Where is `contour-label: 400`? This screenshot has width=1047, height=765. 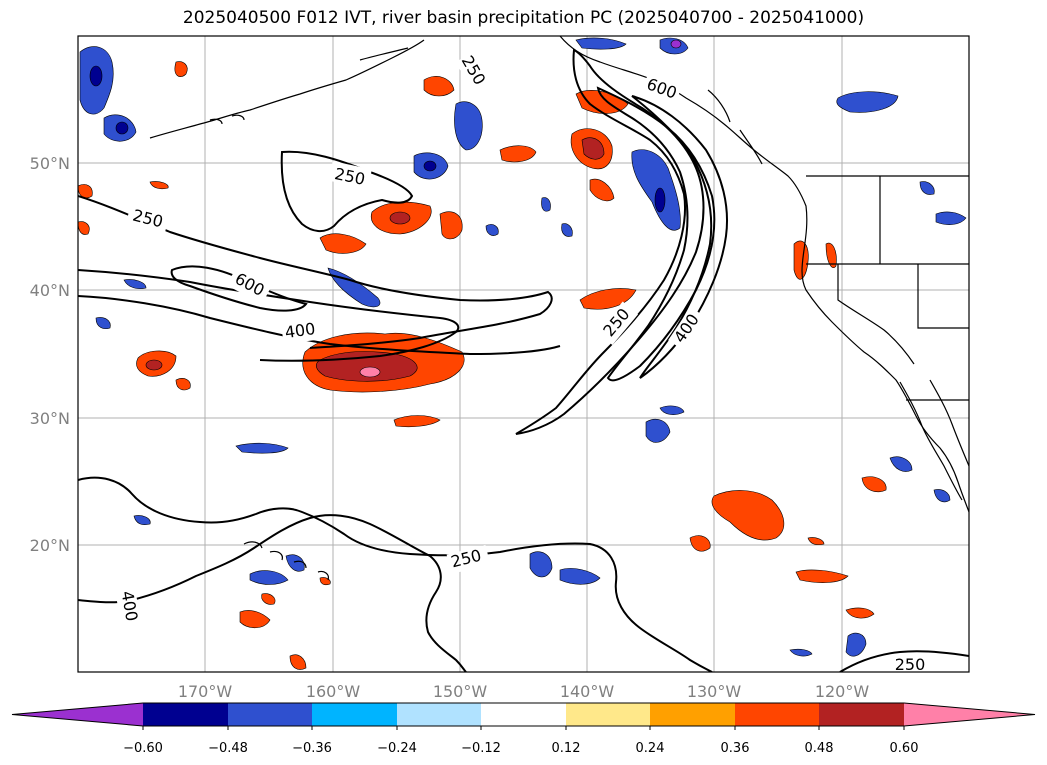 contour-label: 400 is located at coordinates (300, 330).